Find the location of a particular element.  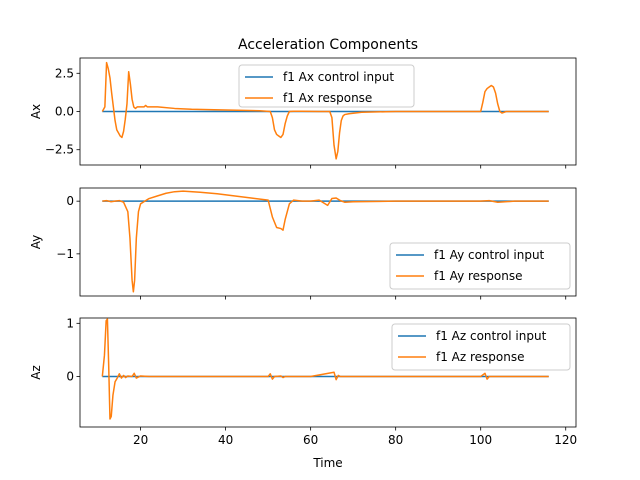

figure-title: Acceleration Components is located at coordinates (328, 45).